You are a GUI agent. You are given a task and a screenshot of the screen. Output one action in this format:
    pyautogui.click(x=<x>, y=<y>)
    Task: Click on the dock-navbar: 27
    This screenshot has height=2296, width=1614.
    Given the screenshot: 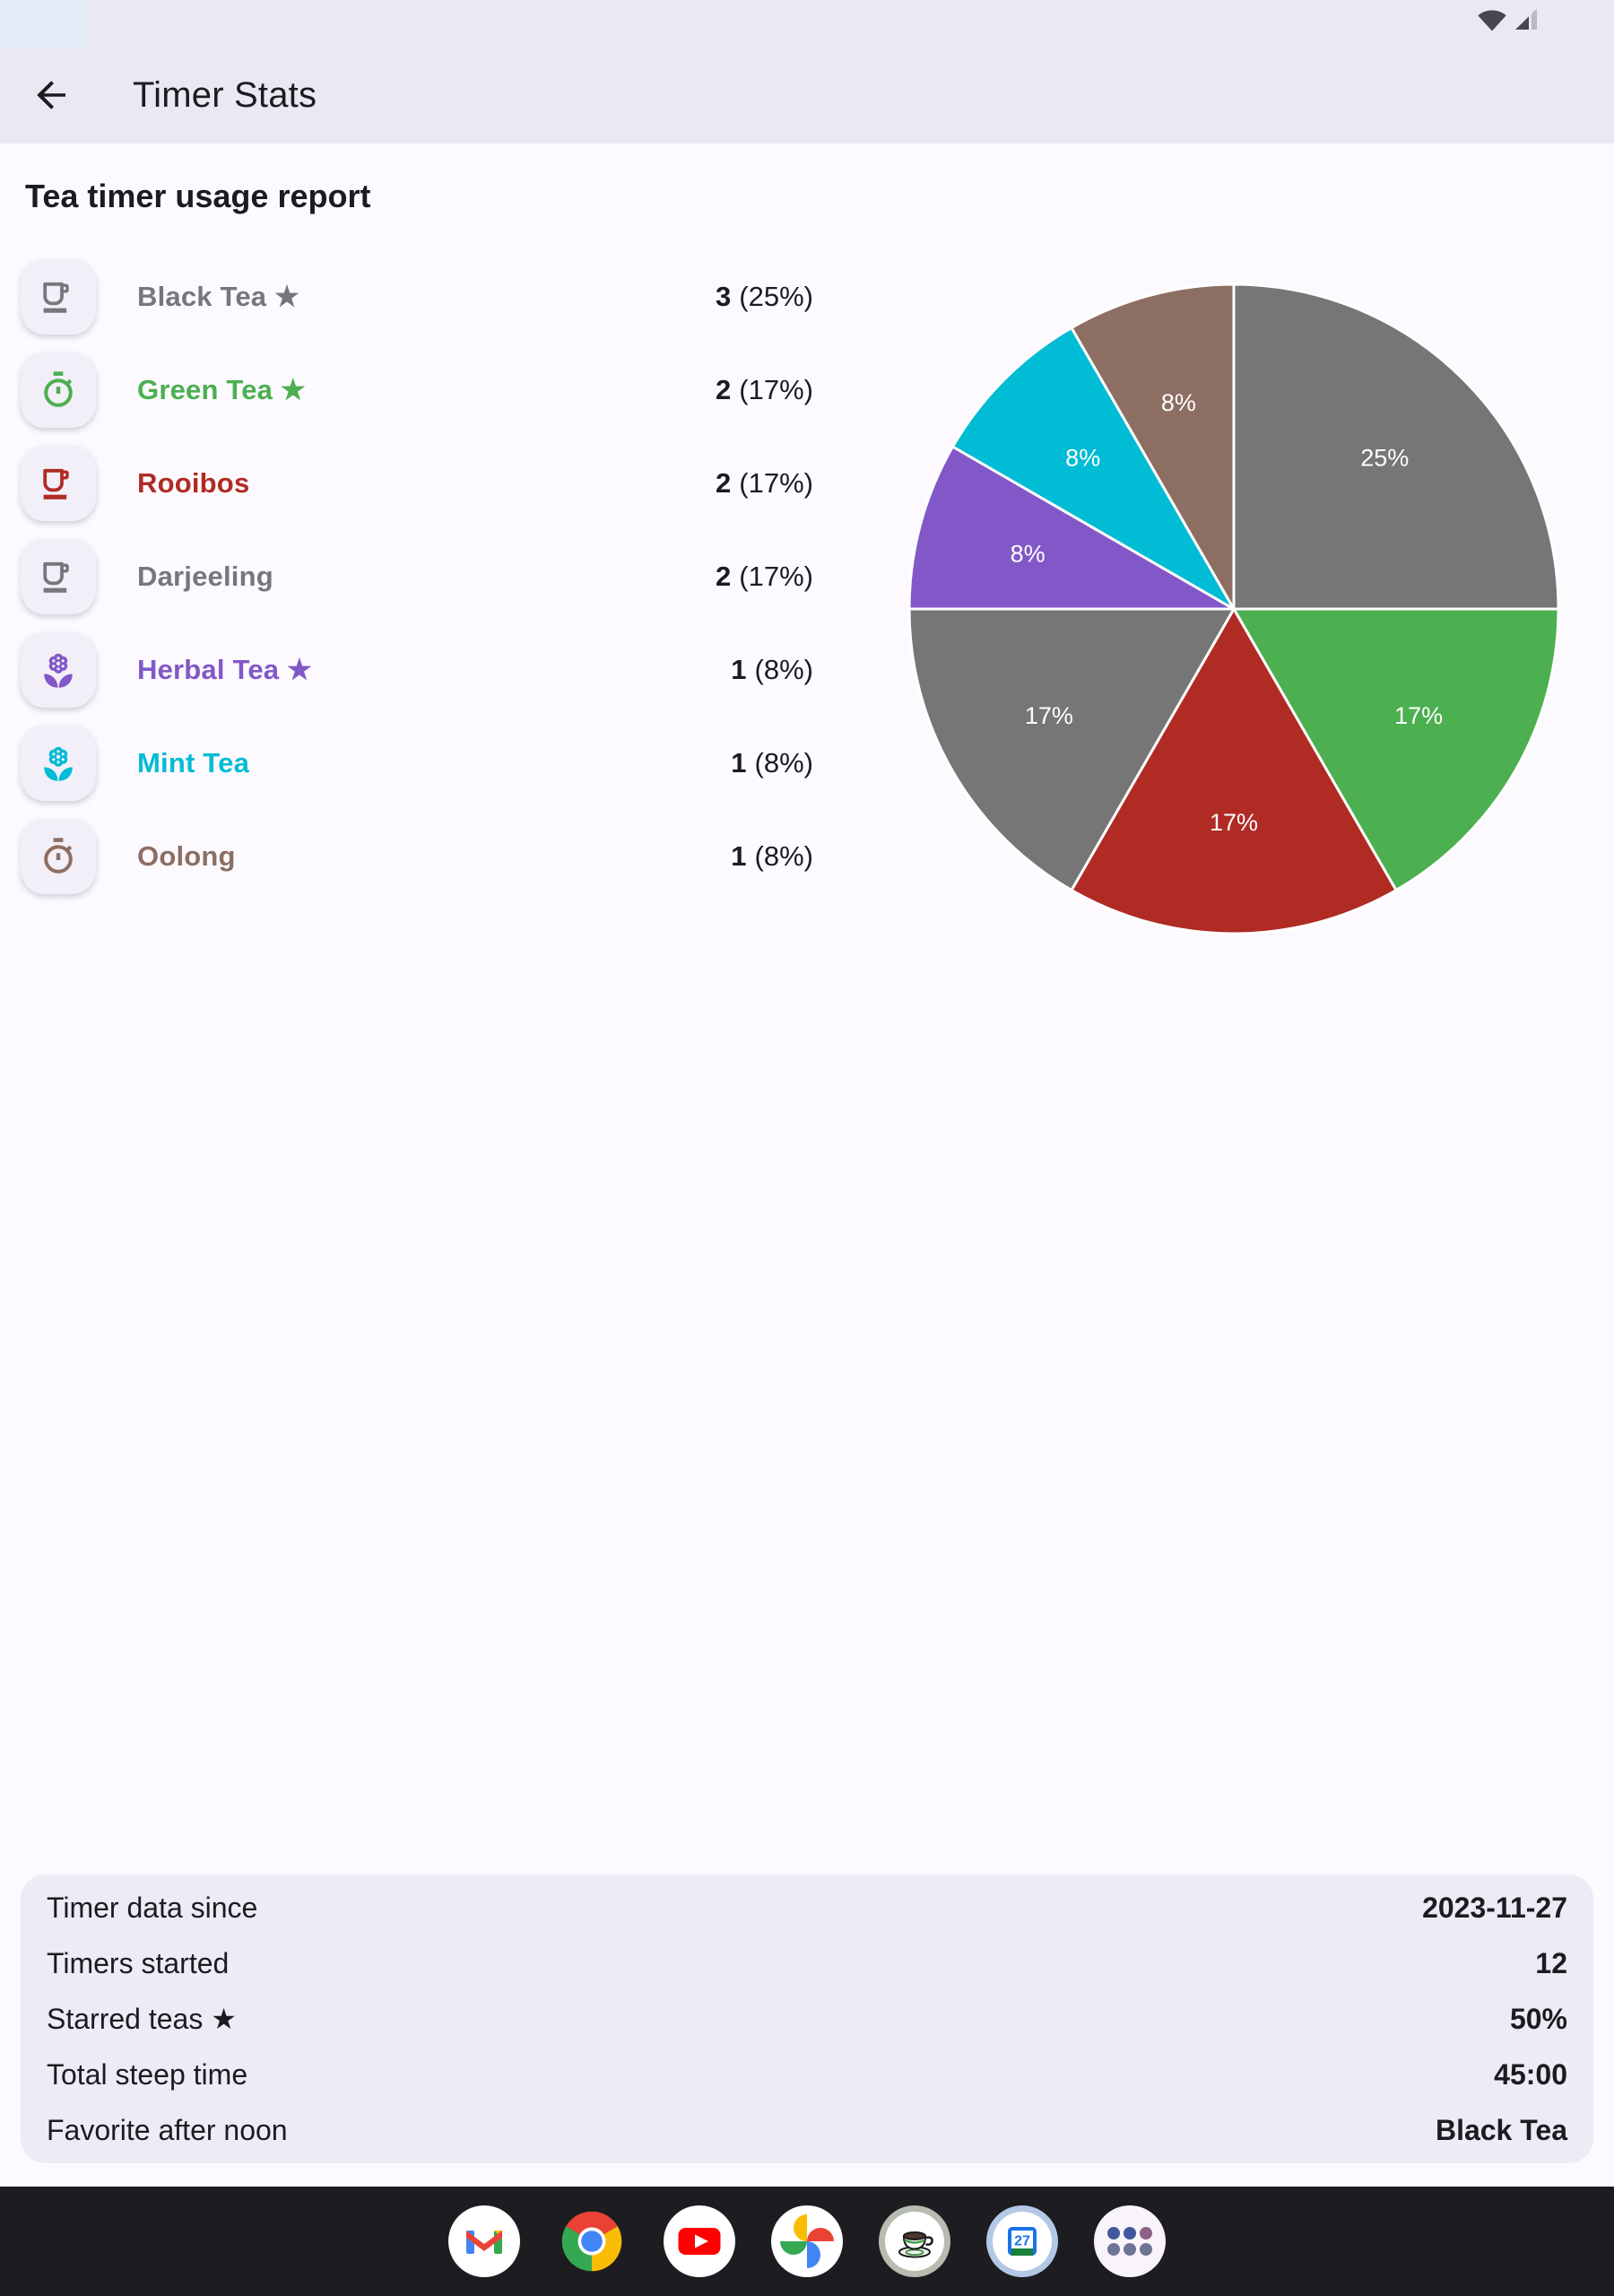 What is the action you would take?
    pyautogui.click(x=807, y=2241)
    